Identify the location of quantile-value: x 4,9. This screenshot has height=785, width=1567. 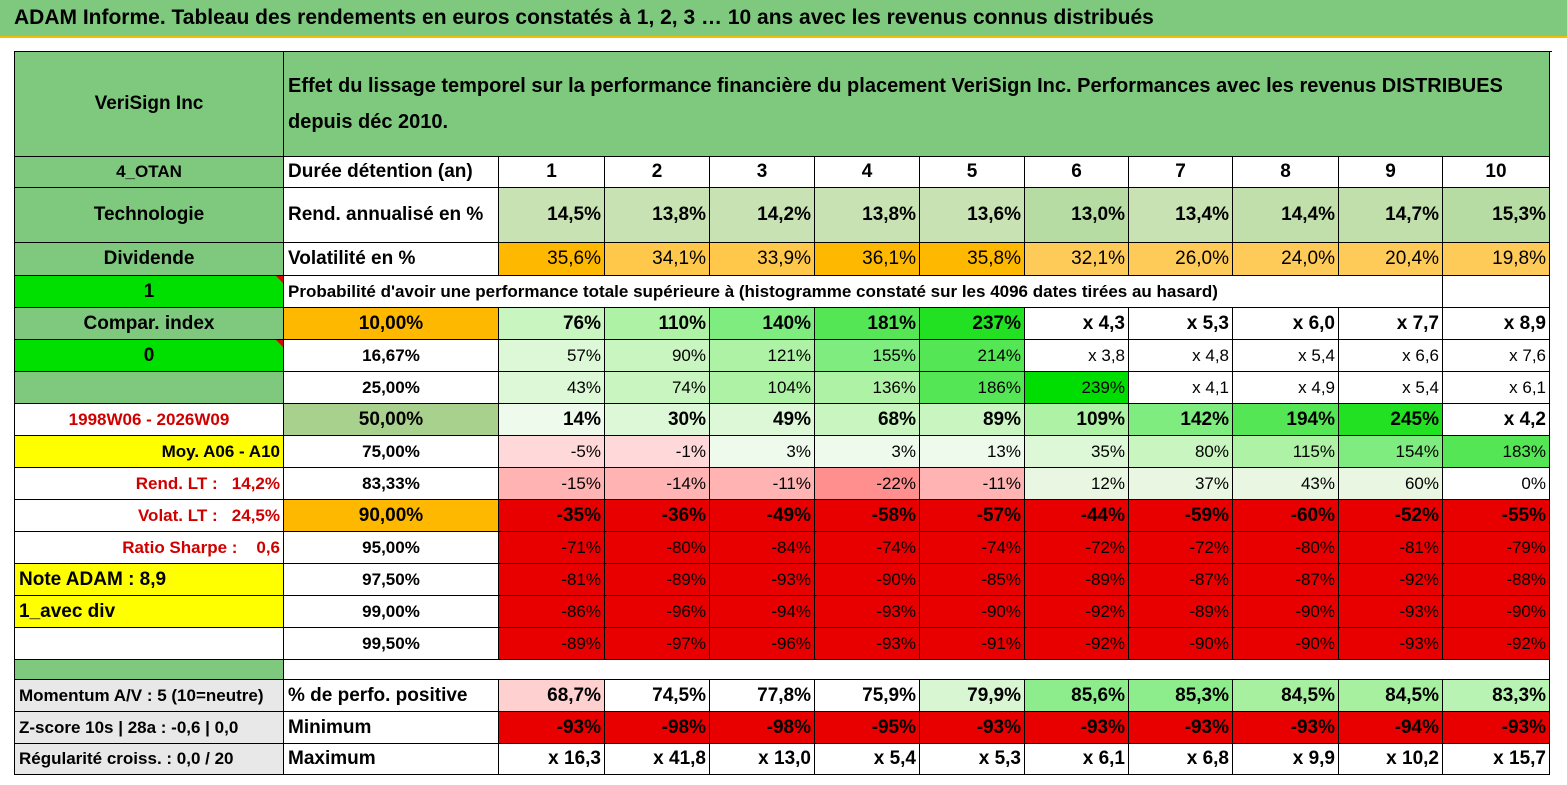
(1286, 388).